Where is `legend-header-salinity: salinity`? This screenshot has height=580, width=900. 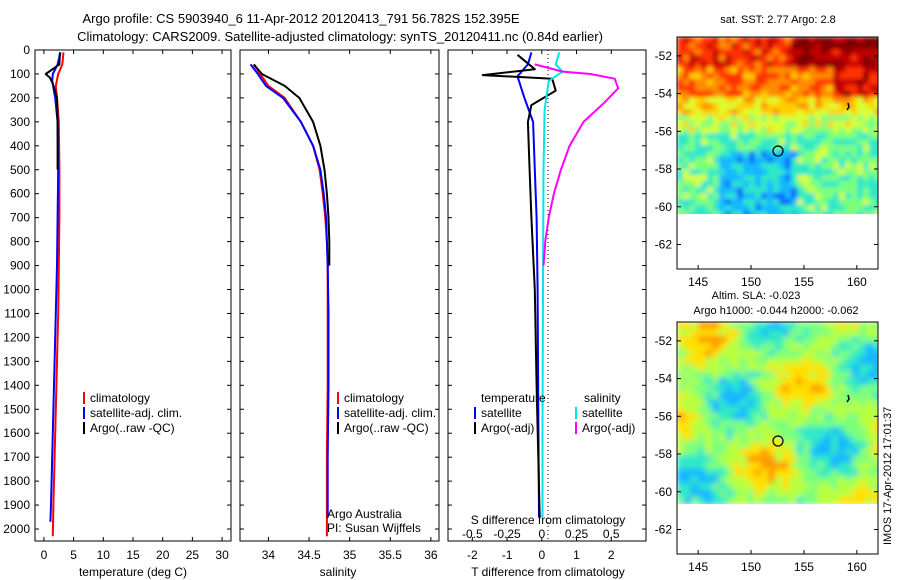
legend-header-salinity: salinity is located at coordinates (602, 398).